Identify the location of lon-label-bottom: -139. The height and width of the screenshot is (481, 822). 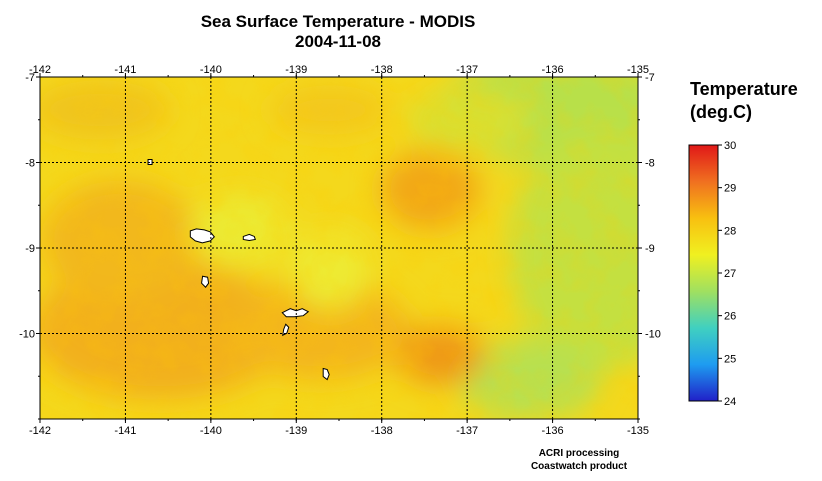
(296, 431).